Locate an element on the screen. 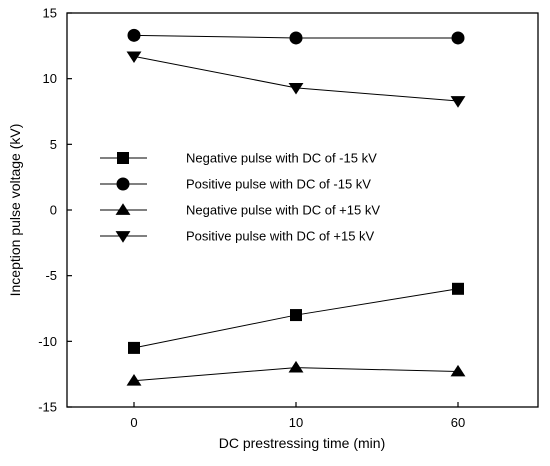 The width and height of the screenshot is (550, 466). x-axis-title: DC prestressing time (min) is located at coordinates (302, 443).